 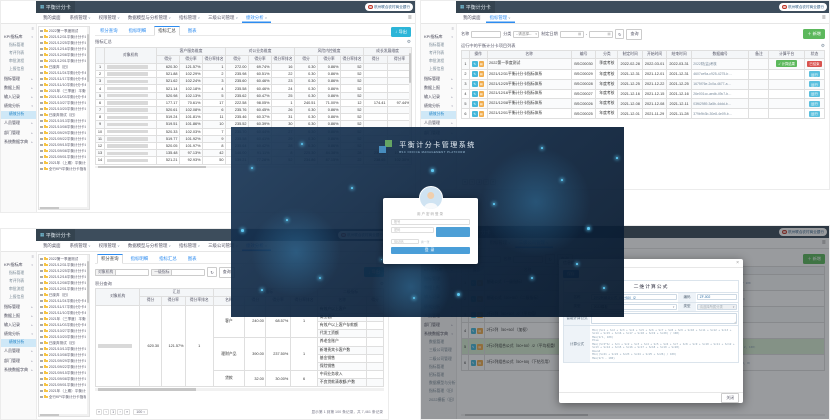 I want to click on tree-item: 2021/11/10平衡计分卡考核体系, so click(x=63, y=85).